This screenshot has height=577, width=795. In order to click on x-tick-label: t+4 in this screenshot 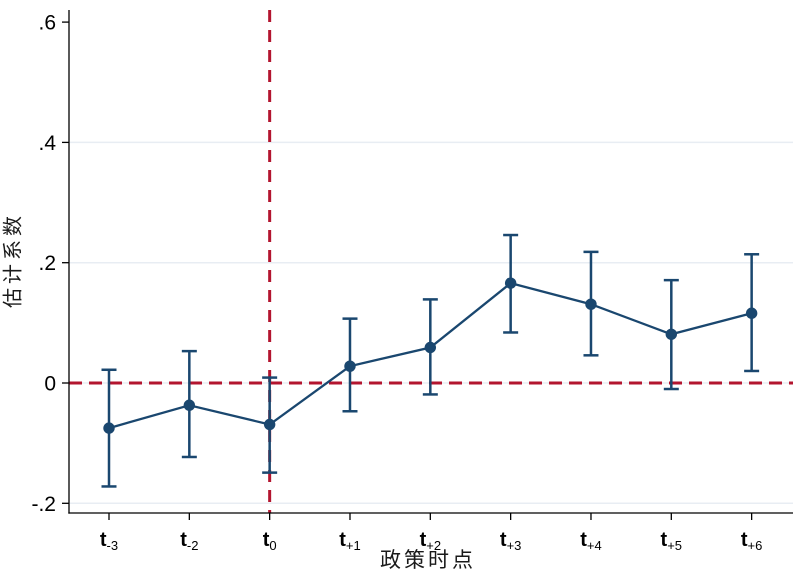, I will do `click(591, 541)`.